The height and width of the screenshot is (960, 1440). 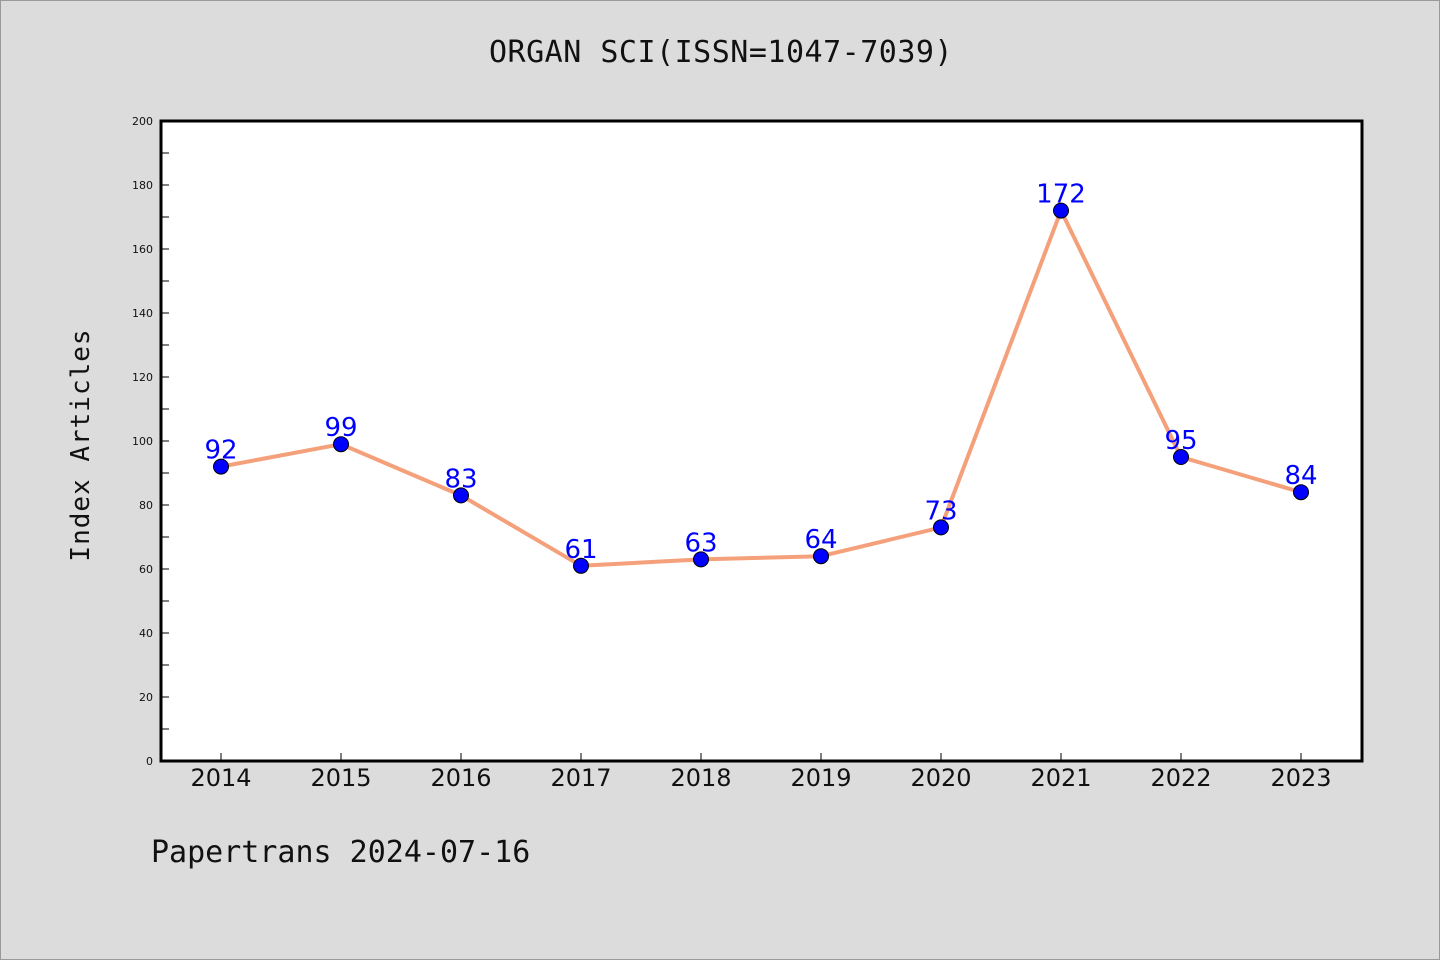 What do you see at coordinates (220, 451) in the screenshot?
I see `data-label: 92` at bounding box center [220, 451].